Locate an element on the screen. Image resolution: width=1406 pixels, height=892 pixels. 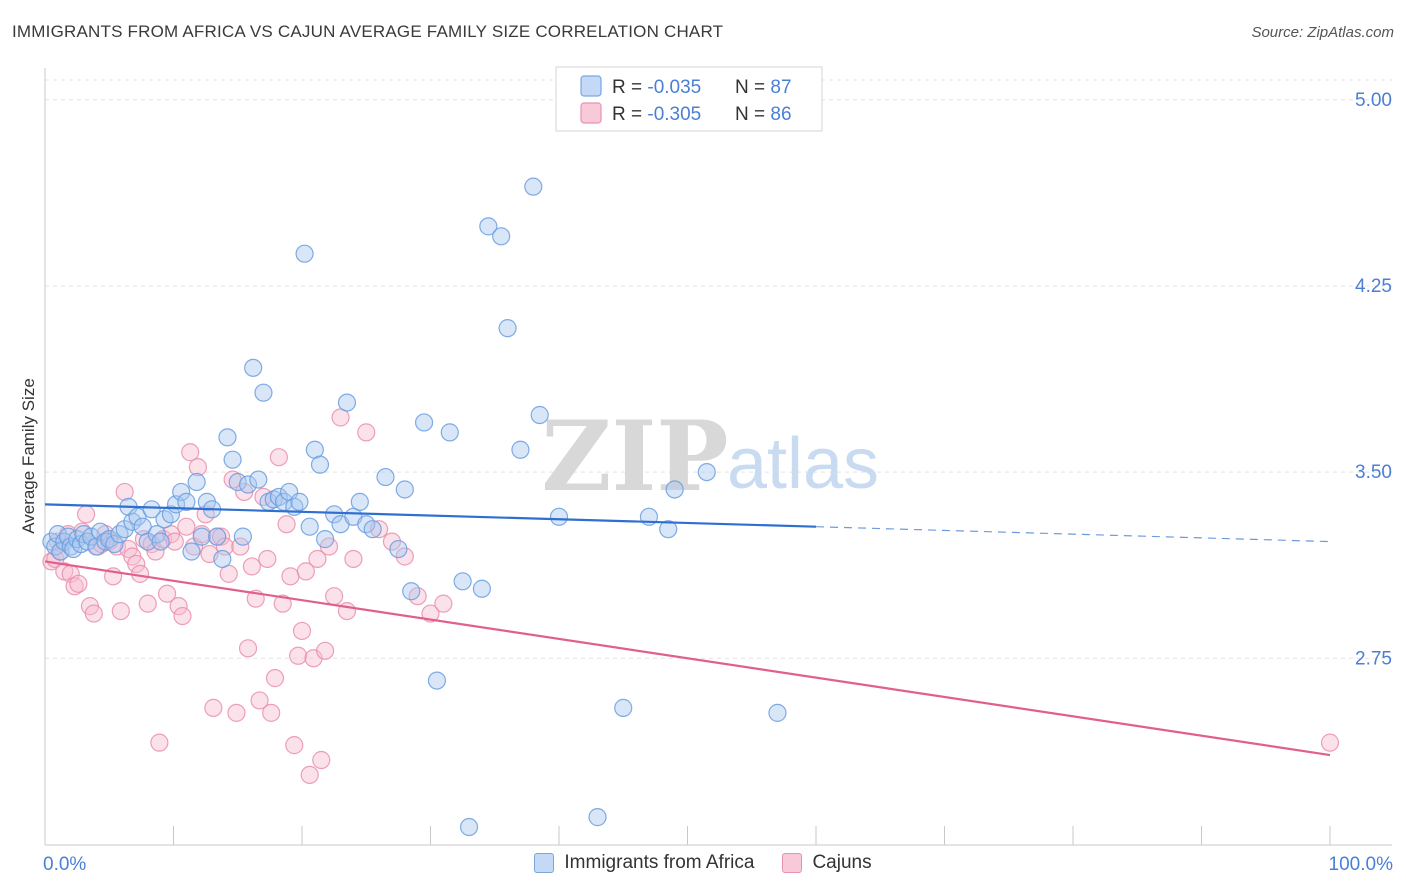
legend-r-label: R = is located at coordinates (629, 87).